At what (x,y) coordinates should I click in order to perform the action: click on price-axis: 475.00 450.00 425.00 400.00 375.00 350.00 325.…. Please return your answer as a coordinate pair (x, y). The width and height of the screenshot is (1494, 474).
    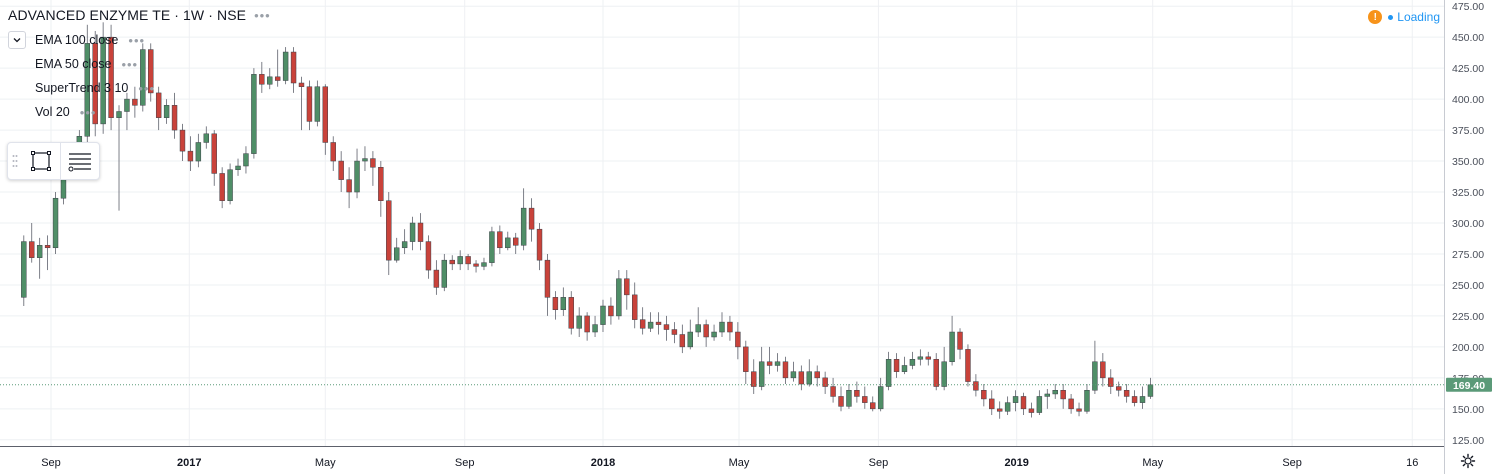
    Looking at the image, I should click on (1464, 237).